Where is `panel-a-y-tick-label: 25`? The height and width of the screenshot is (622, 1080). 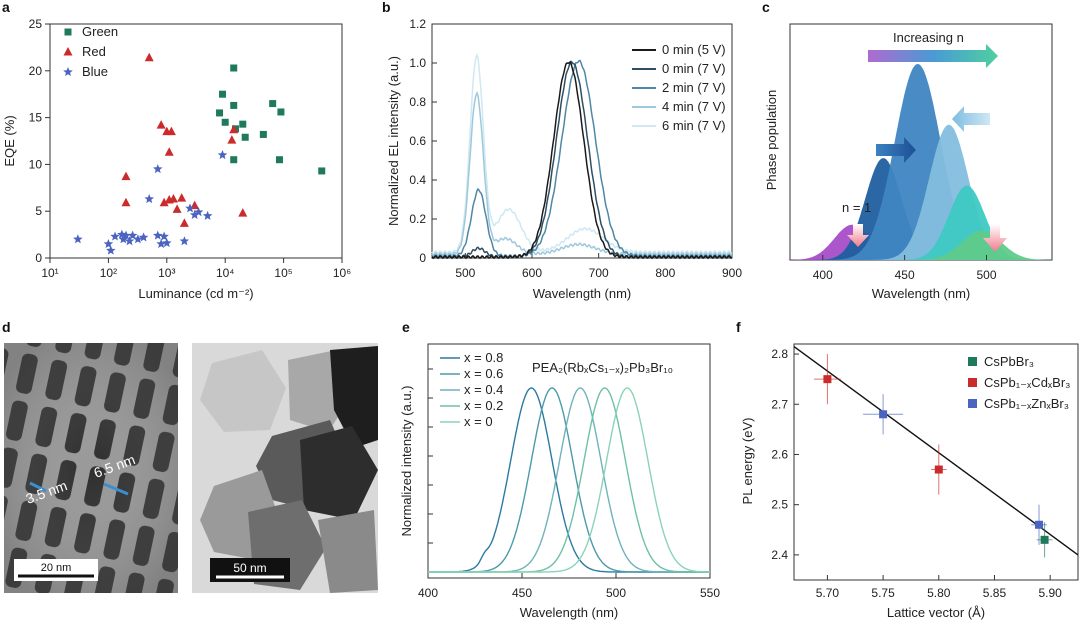 panel-a-y-tick-label: 25 is located at coordinates (36, 24).